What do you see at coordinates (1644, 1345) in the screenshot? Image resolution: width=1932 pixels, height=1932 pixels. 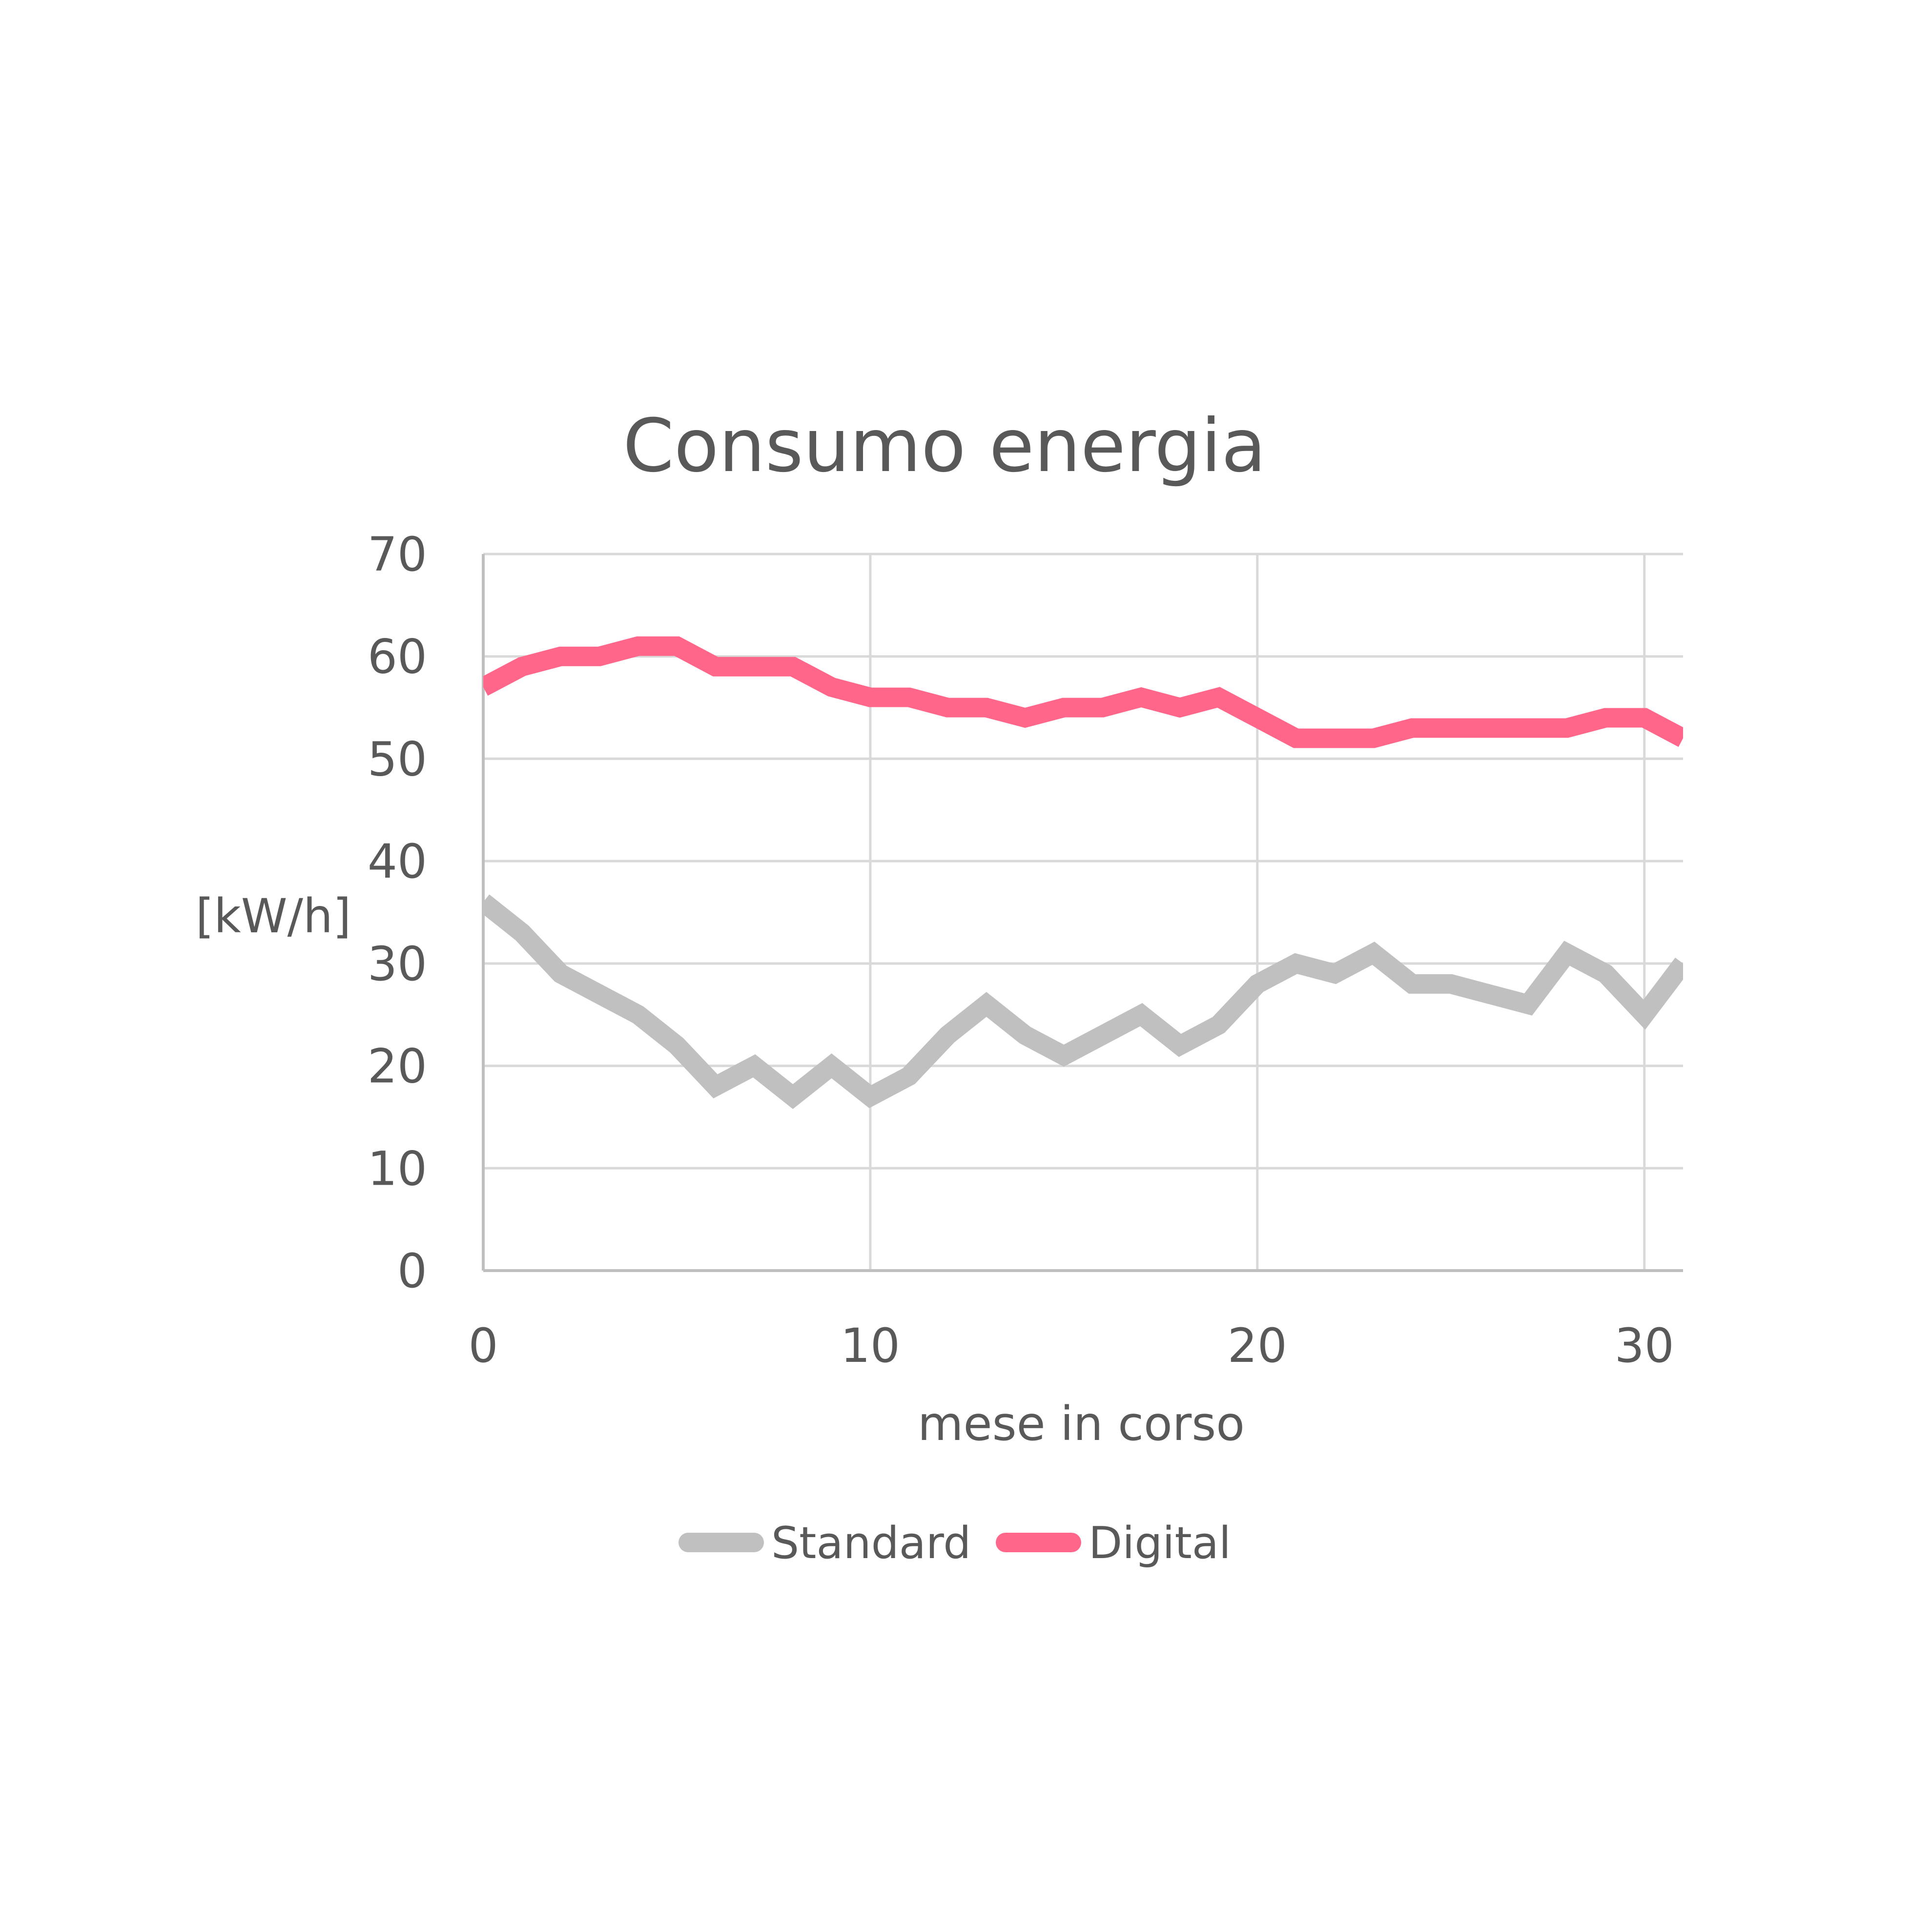 I see `x-tick-label: 30` at bounding box center [1644, 1345].